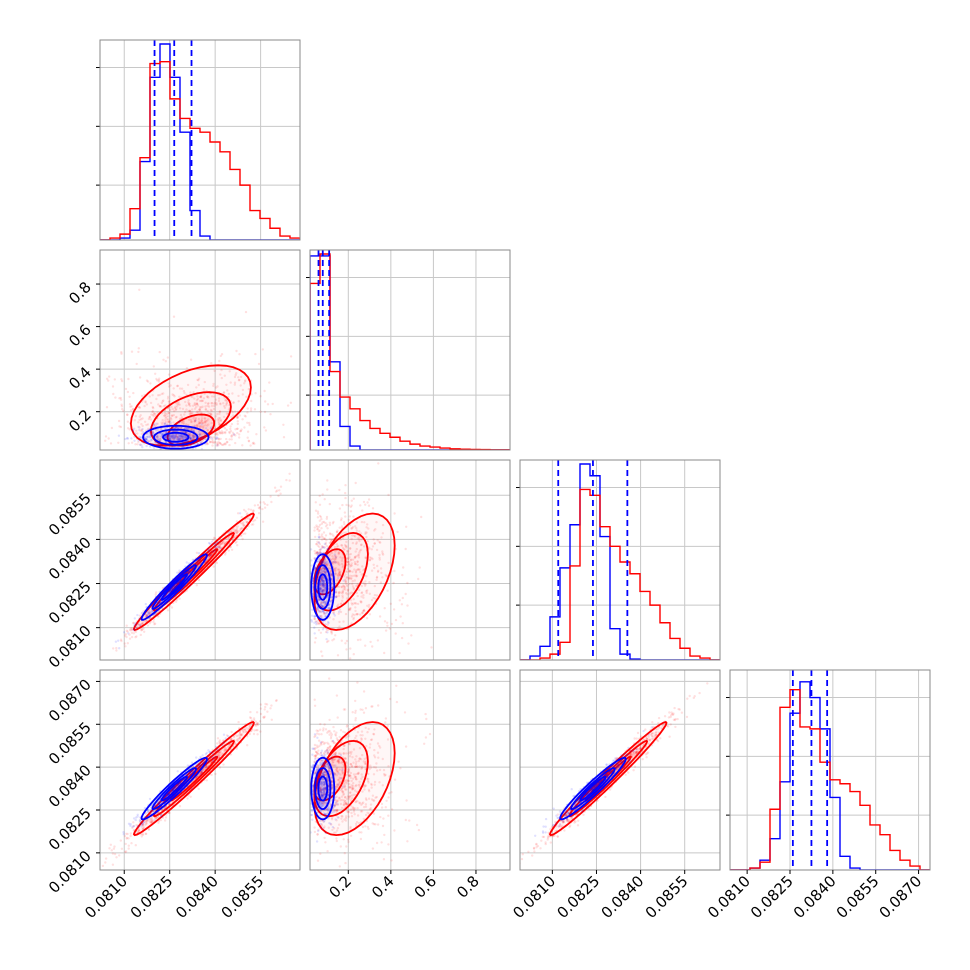 This screenshot has width=970, height=970. I want to click on x-tick-label: 0.2, so click(341, 887).